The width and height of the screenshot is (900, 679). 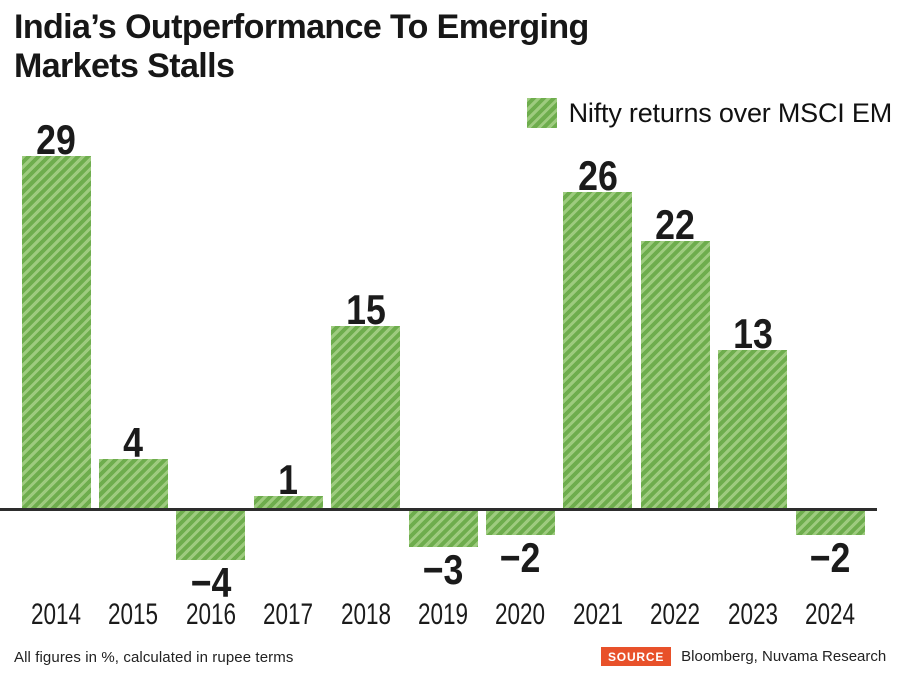 What do you see at coordinates (752, 614) in the screenshot?
I see `x-tick-2023: 2023` at bounding box center [752, 614].